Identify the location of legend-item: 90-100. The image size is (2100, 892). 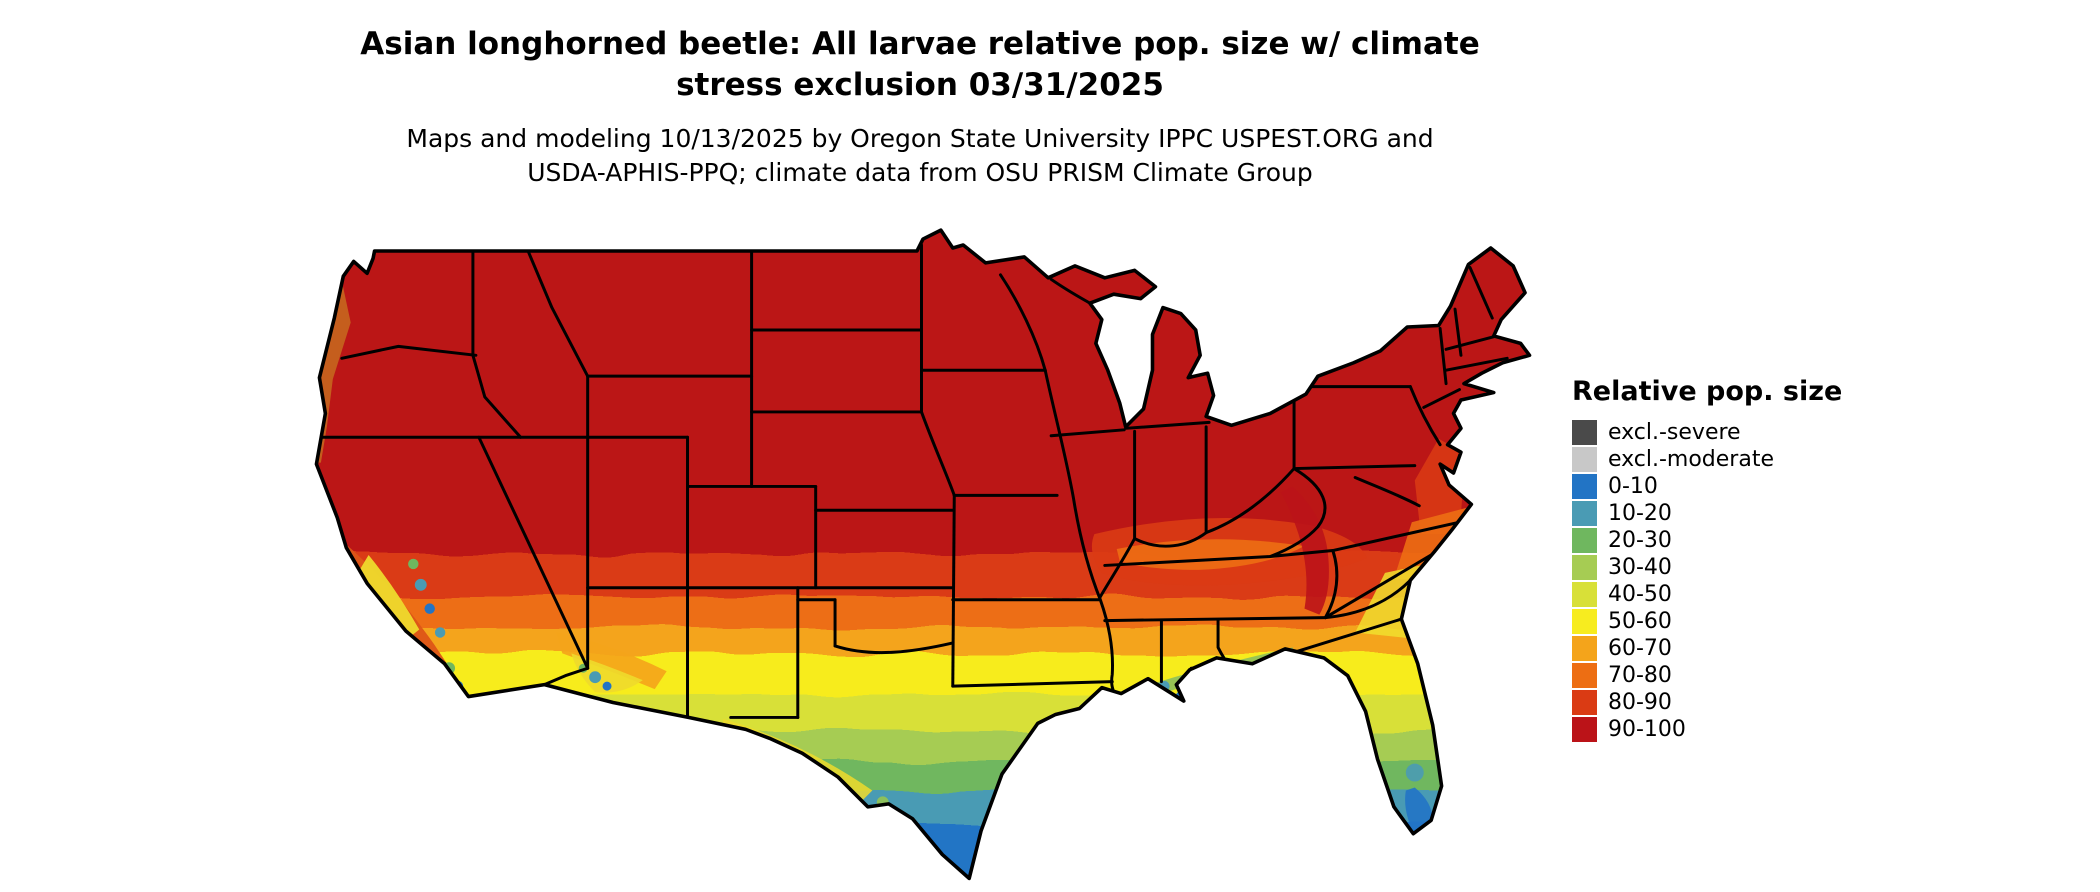
(1707, 729).